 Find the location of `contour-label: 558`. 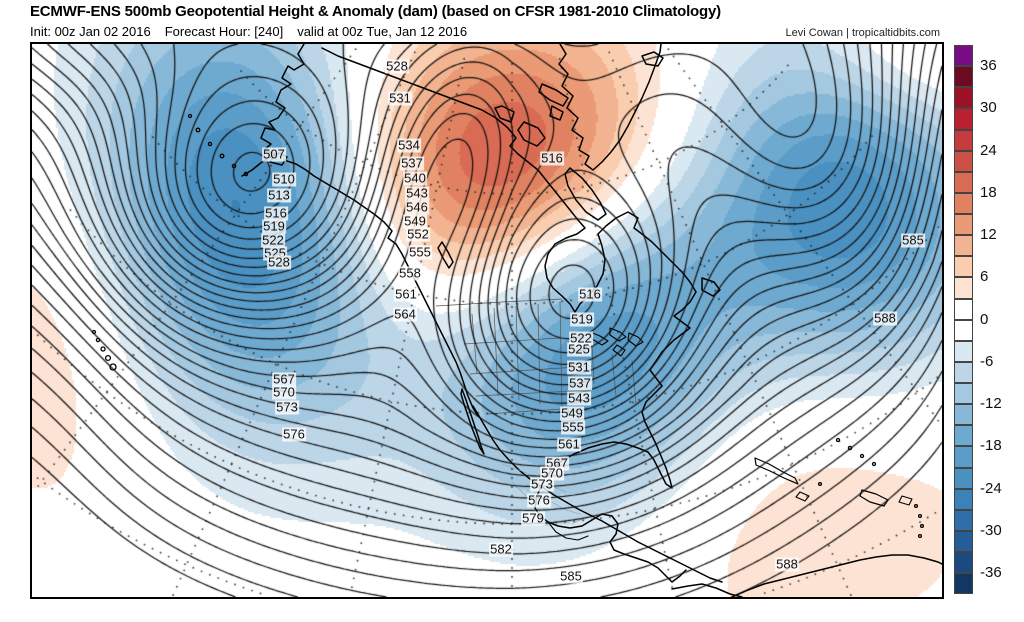

contour-label: 558 is located at coordinates (410, 273).